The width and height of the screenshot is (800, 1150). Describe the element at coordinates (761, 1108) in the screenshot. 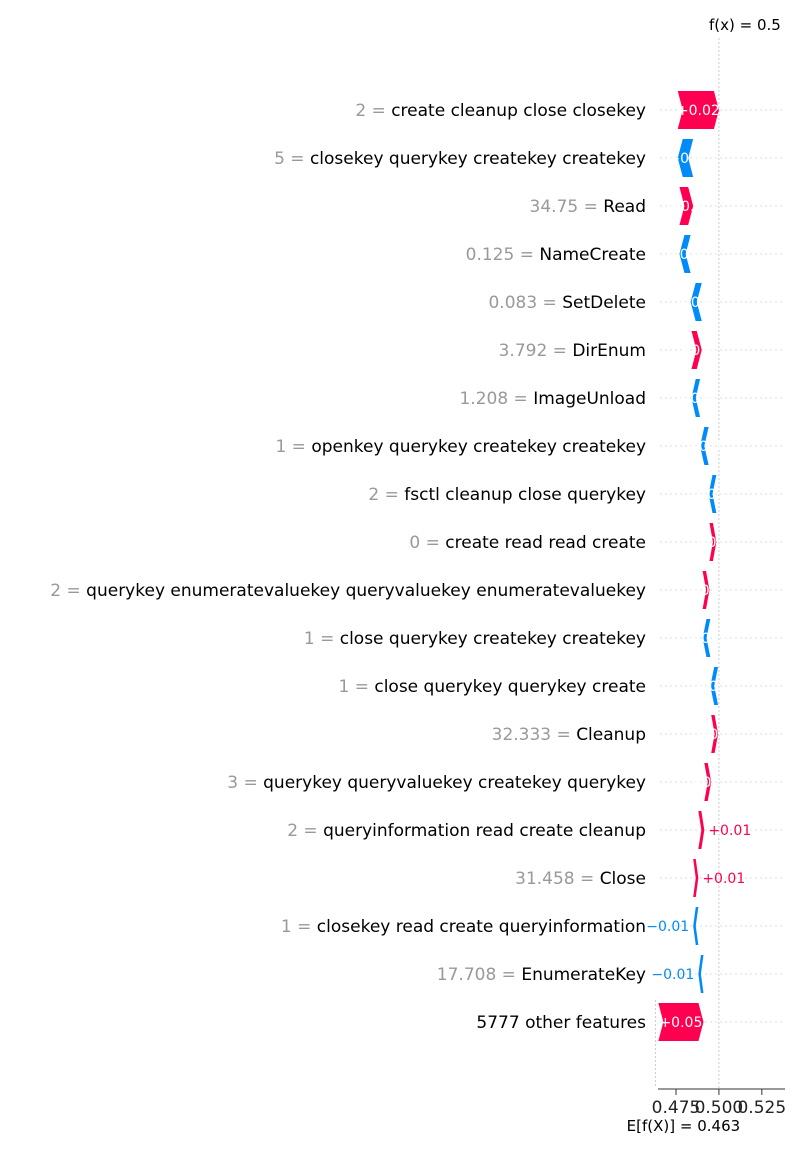

I see `x-tick-label: 0.525` at that location.